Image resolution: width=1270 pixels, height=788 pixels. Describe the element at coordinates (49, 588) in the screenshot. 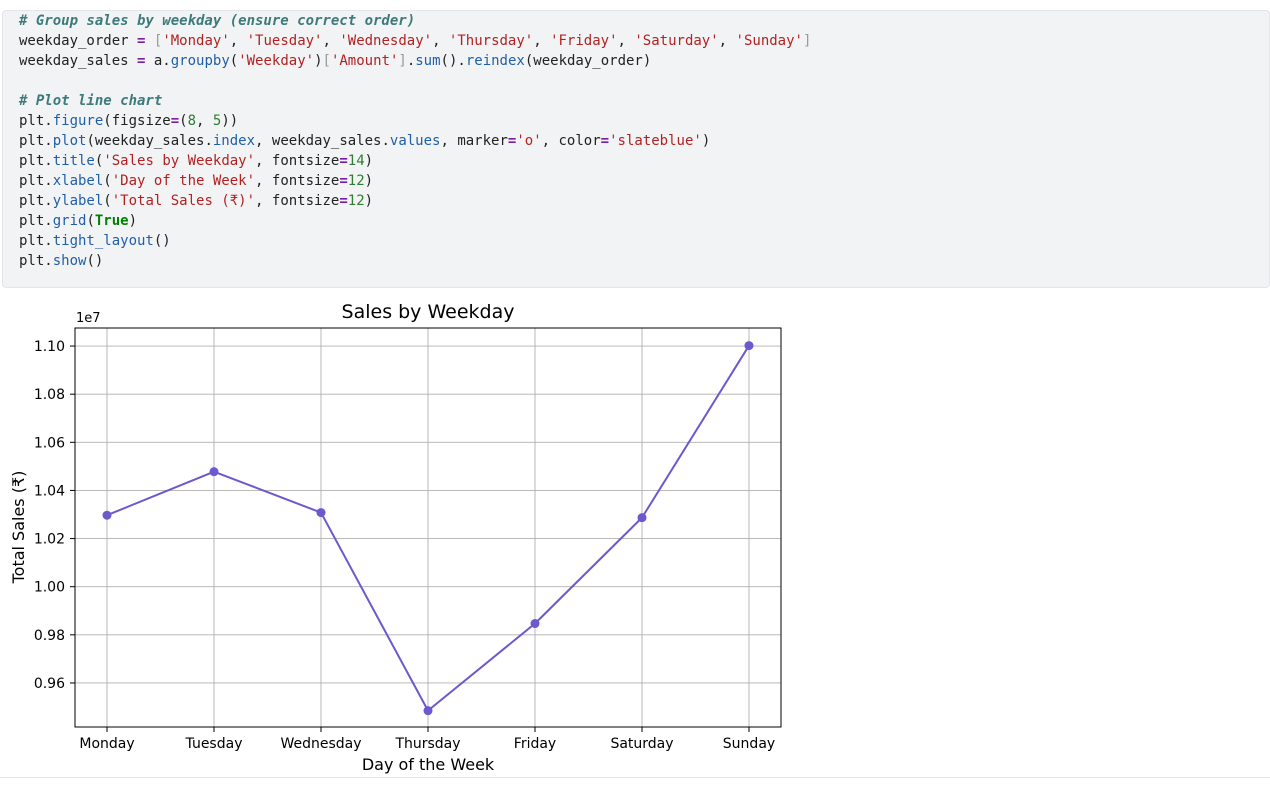

I see `y-tick-label: 1.00` at that location.